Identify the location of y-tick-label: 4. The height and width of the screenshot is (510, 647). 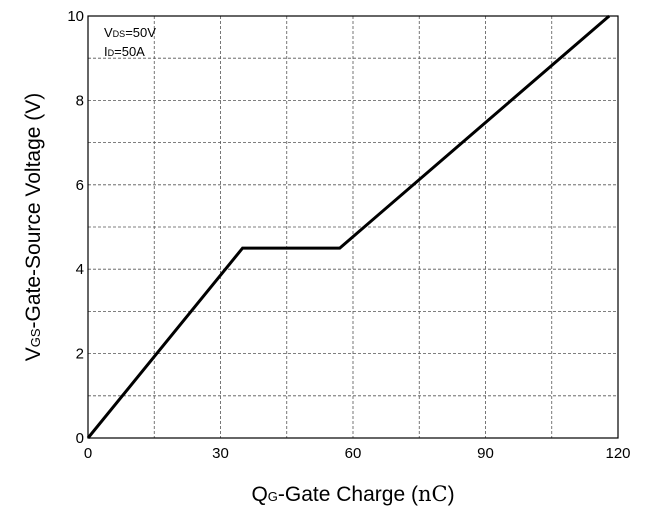
(80, 269).